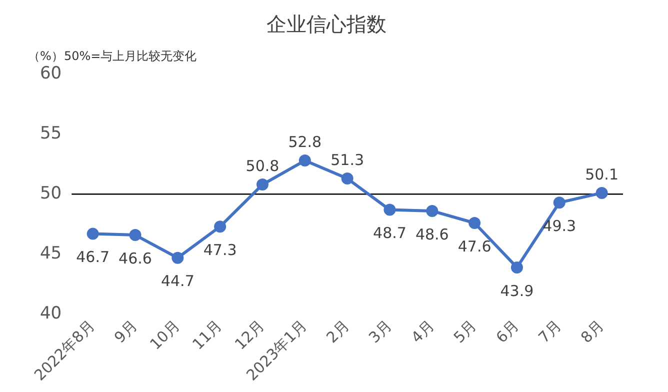 Image resolution: width=668 pixels, height=392 pixels. What do you see at coordinates (263, 165) in the screenshot?
I see `data-label: 50.8` at bounding box center [263, 165].